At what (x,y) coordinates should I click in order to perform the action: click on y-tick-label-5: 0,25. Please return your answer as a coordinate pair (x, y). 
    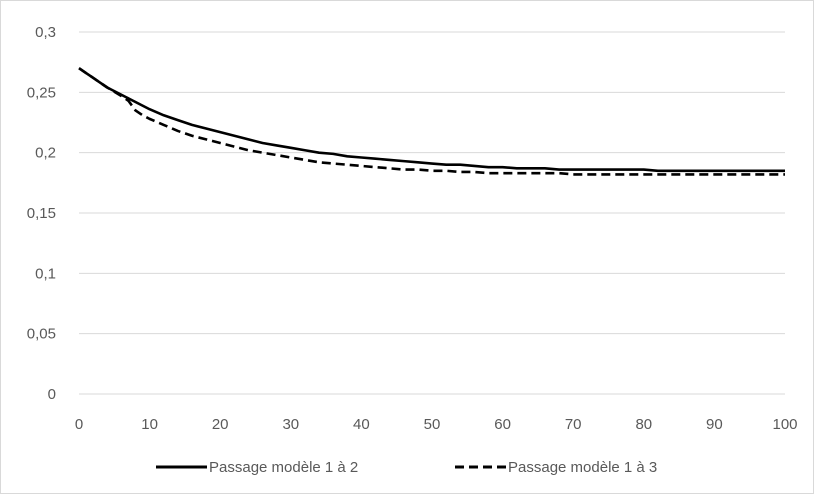
    Looking at the image, I should click on (41, 92).